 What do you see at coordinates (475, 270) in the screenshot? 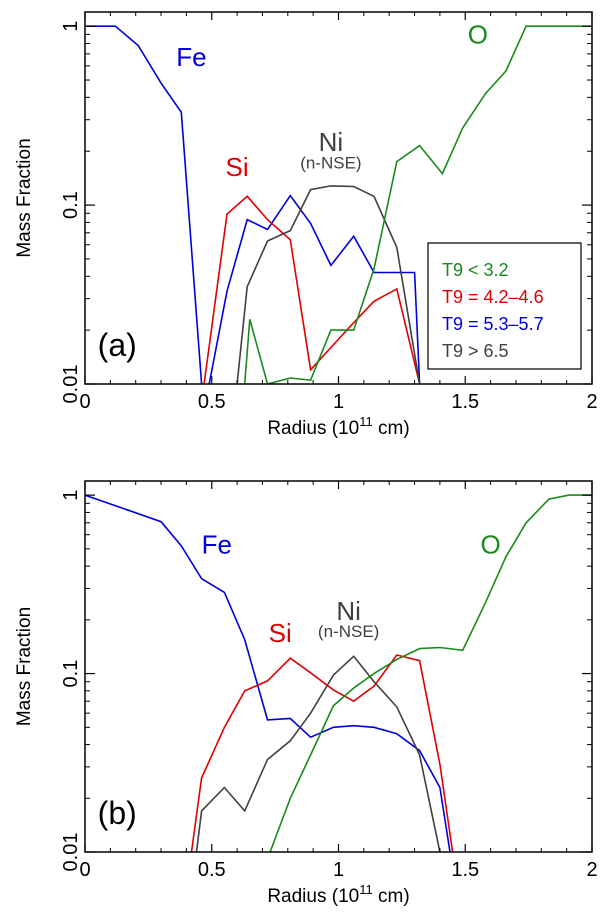
I see `legend-entry: T9 < 3.2` at bounding box center [475, 270].